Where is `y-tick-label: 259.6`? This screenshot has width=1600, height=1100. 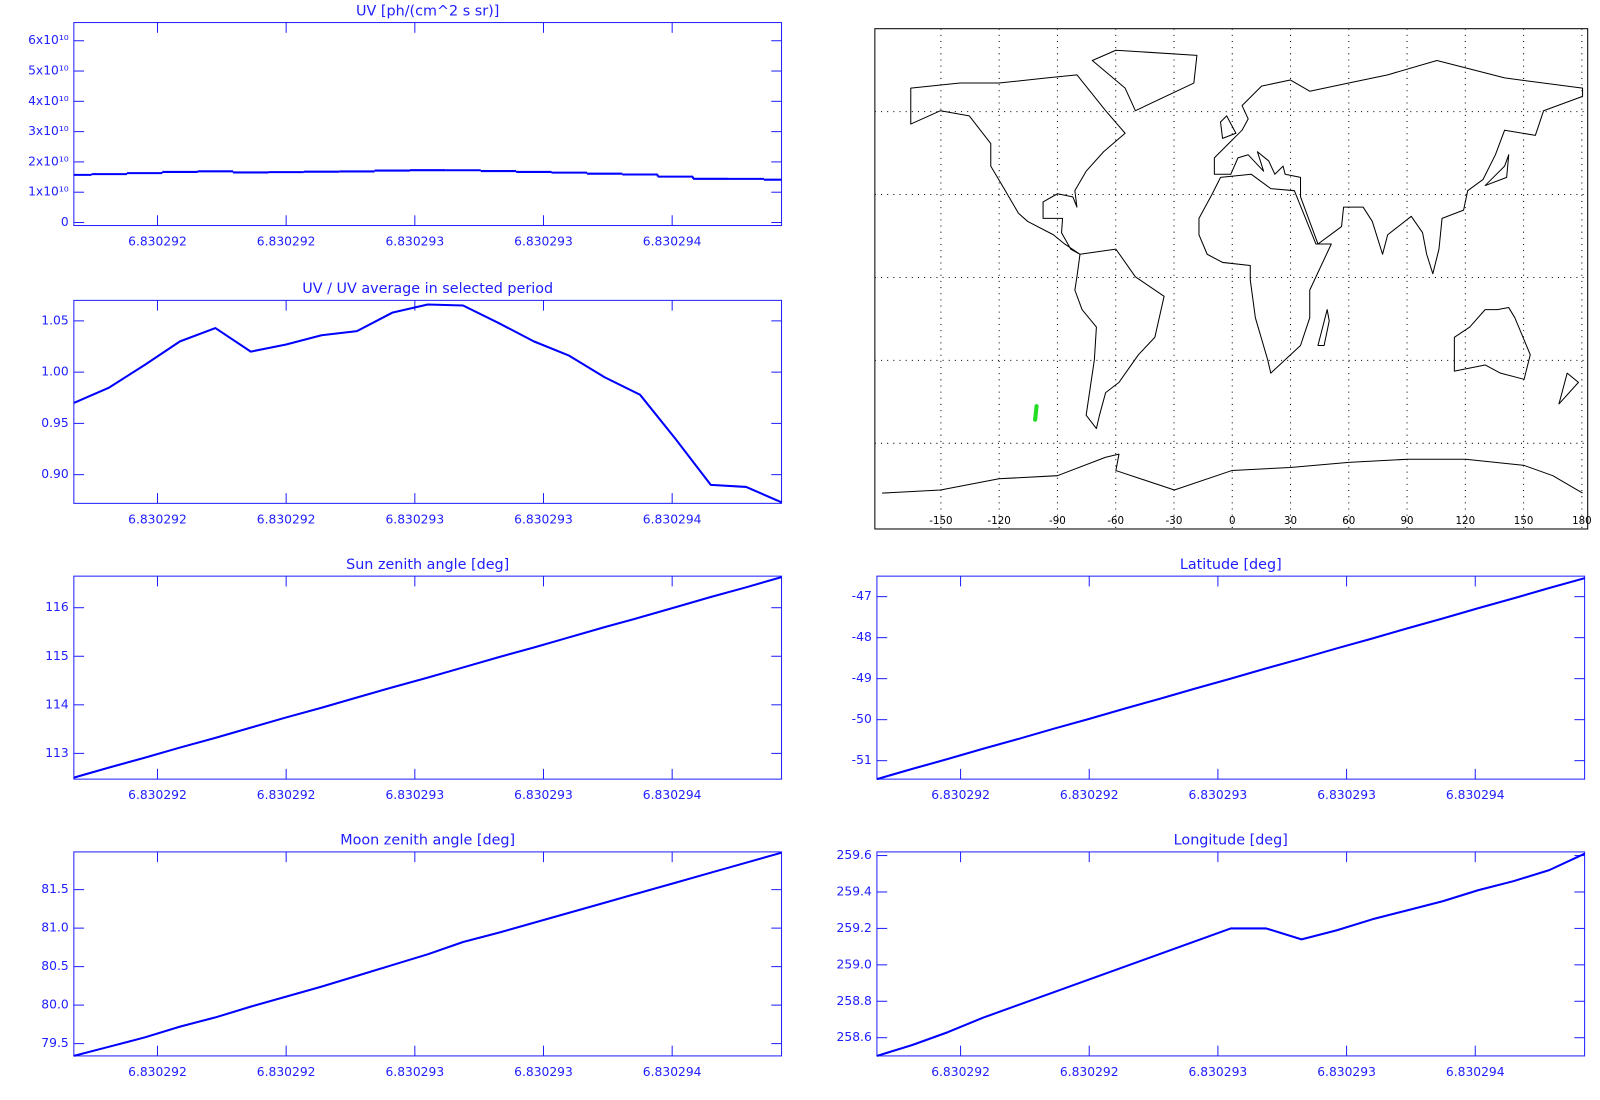
y-tick-label: 259.6 is located at coordinates (854, 855).